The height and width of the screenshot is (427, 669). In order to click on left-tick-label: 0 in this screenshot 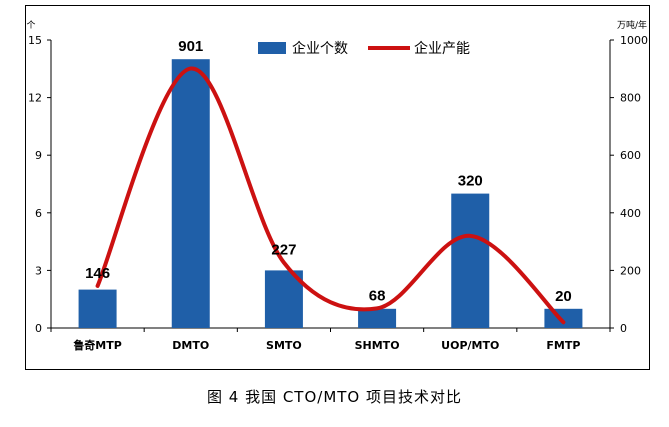, I will do `click(38, 328)`.